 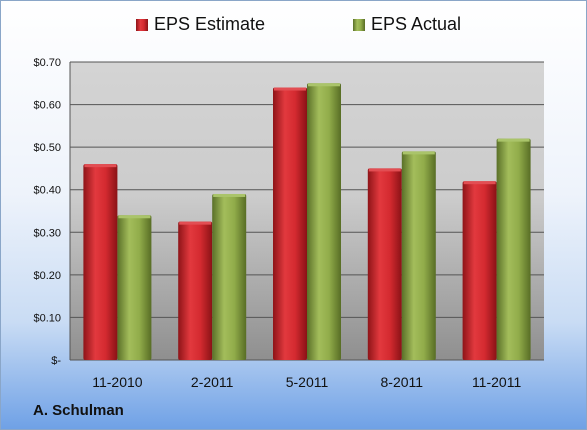 I want to click on y-tick-label: $0.20, so click(x=47, y=276).